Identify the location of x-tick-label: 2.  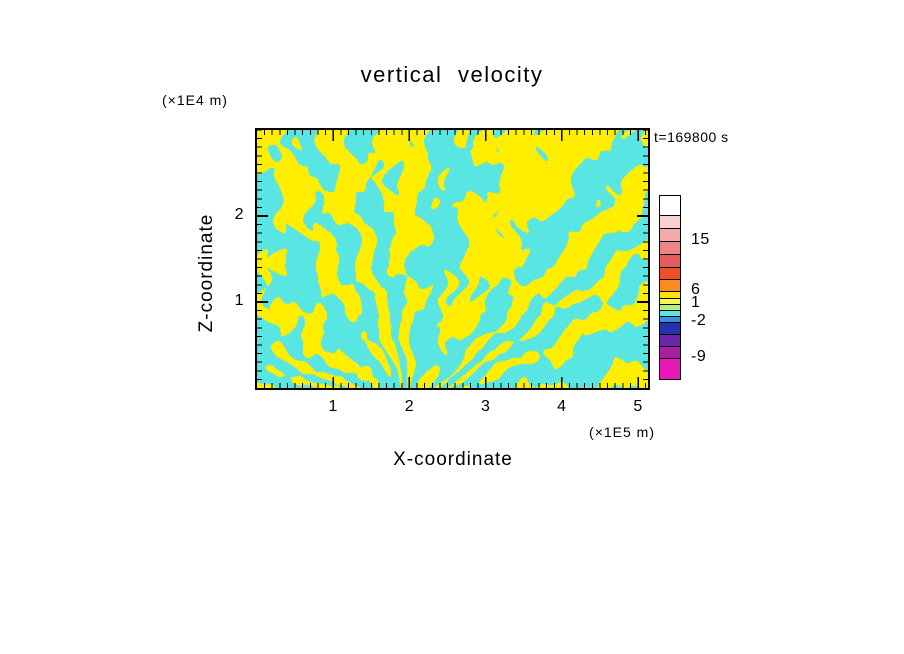
(409, 406).